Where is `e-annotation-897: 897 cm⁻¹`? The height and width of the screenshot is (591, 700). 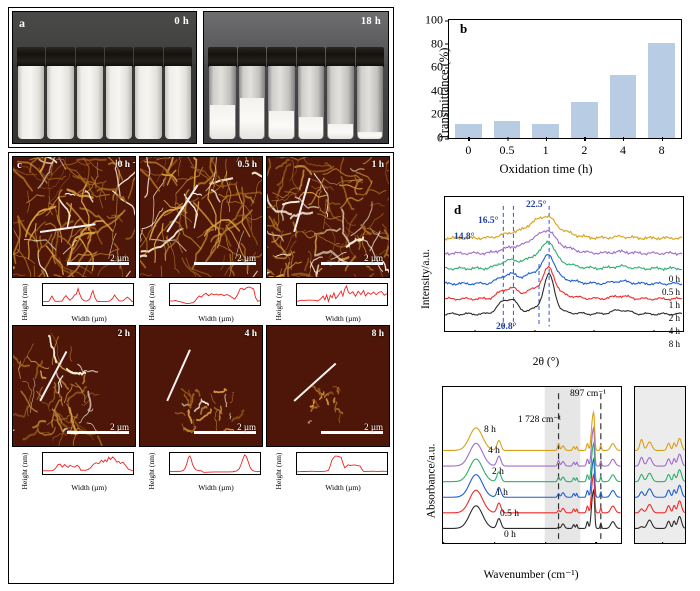
e-annotation-897: 897 cm⁻¹ is located at coordinates (588, 394).